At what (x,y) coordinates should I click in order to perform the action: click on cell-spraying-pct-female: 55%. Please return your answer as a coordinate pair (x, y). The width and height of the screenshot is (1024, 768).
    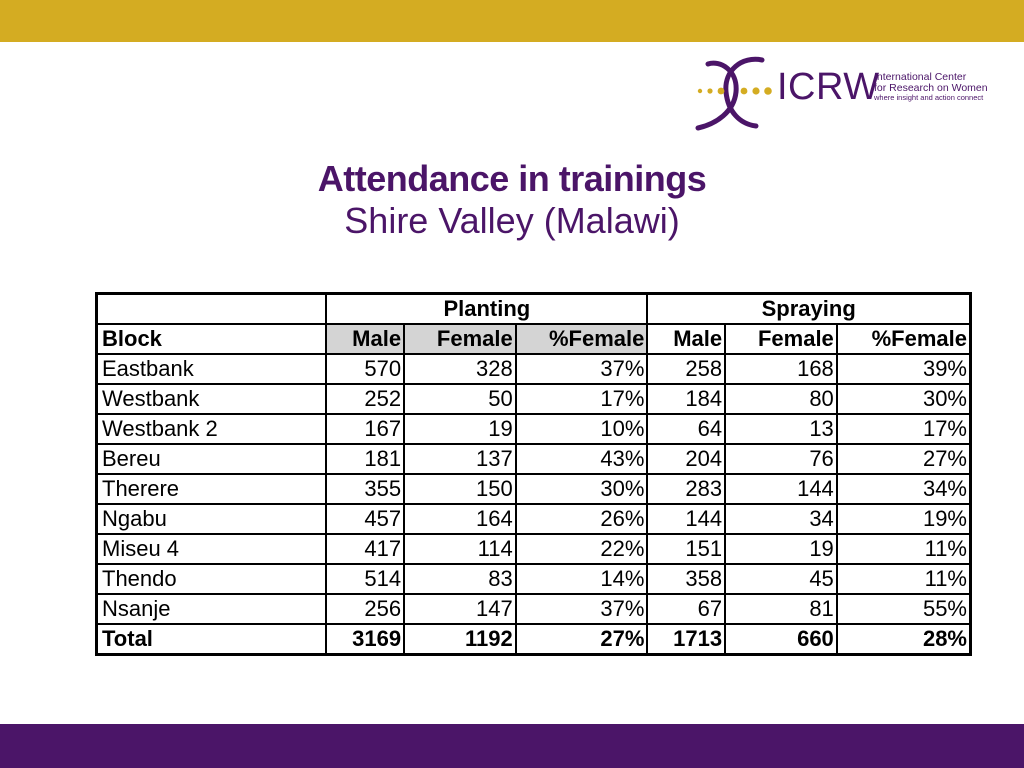
    Looking at the image, I should click on (903, 609).